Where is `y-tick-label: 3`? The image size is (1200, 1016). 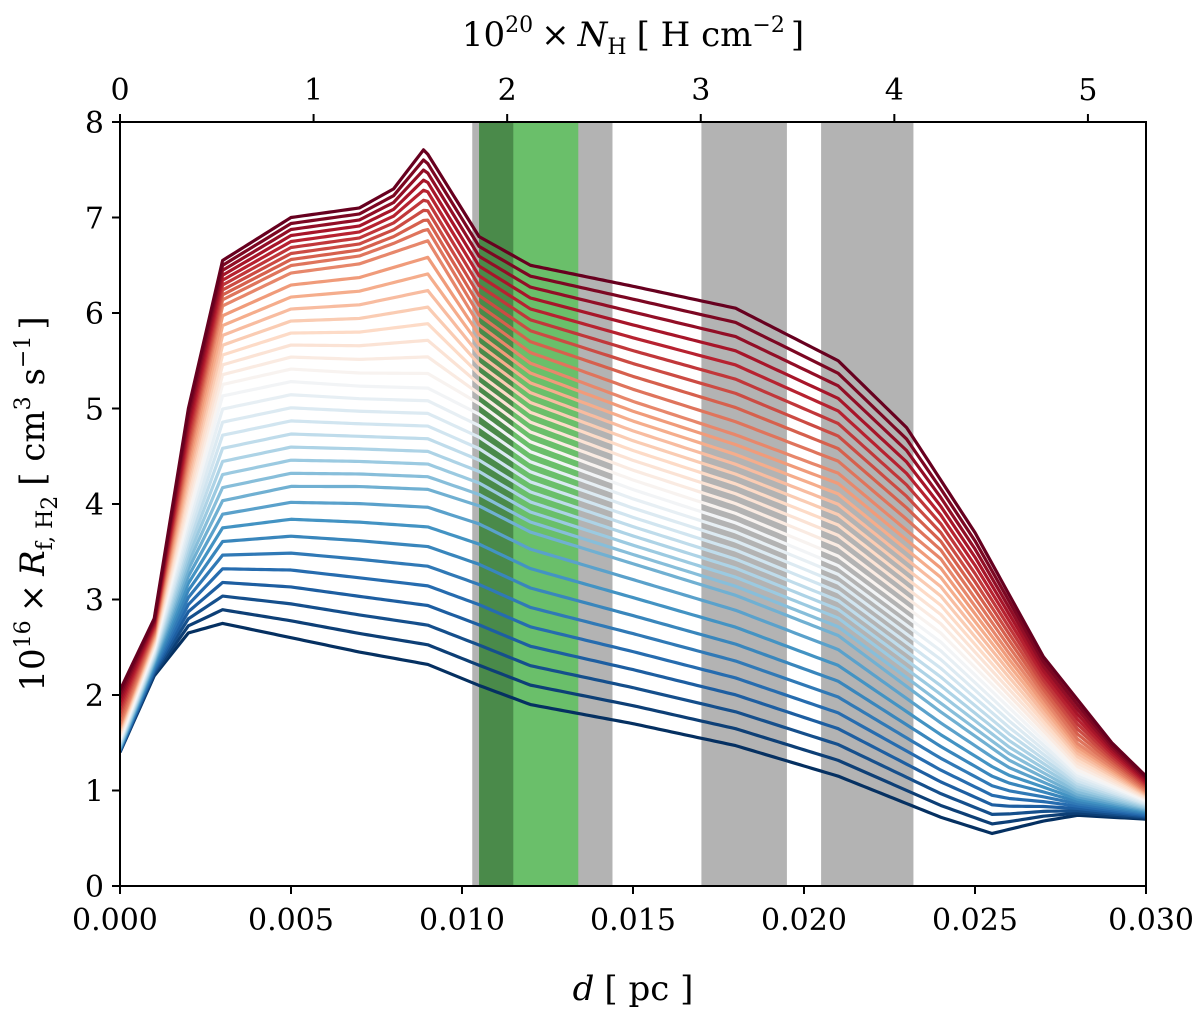
y-tick-label: 3 is located at coordinates (94, 601).